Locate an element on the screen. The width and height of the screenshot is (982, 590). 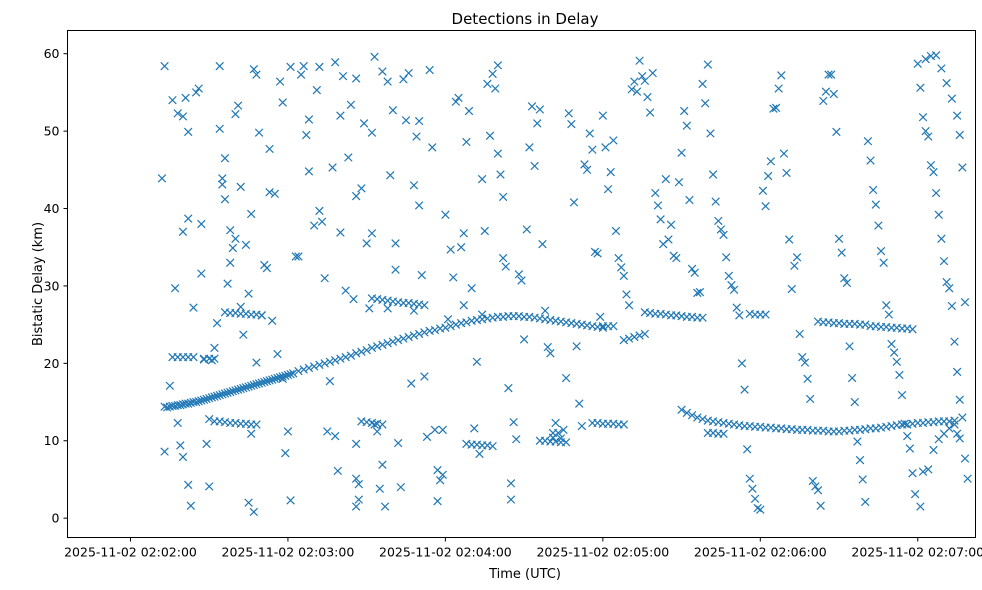
y-tick-label: 20 is located at coordinates (52, 363).